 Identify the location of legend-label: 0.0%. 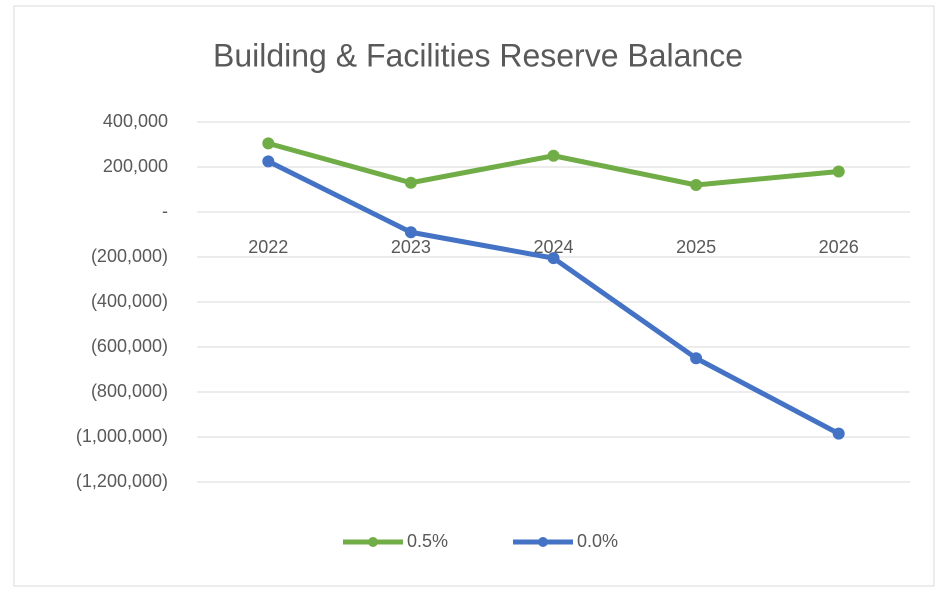
(597, 541).